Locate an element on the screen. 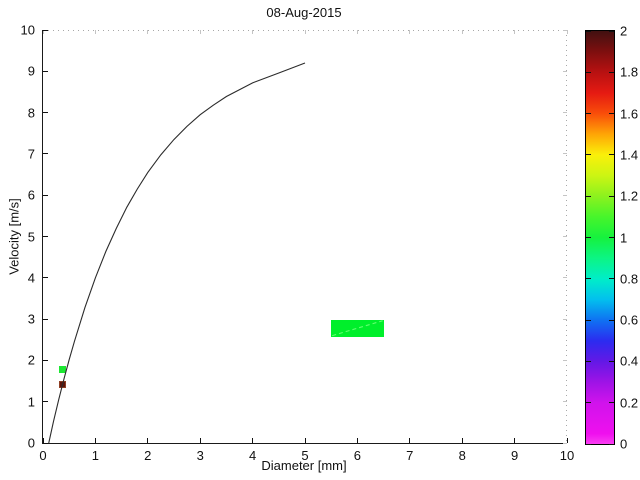 This screenshot has height=480, width=640. y-tick-label: 6 is located at coordinates (31, 195).